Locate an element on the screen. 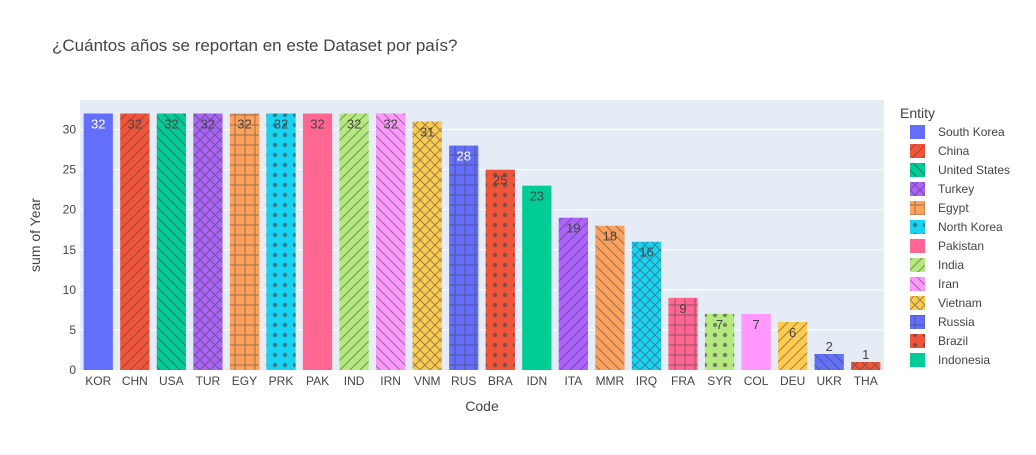 Image resolution: width=1036 pixels, height=455 pixels. x-tick-label-ind: IND is located at coordinates (354, 381).